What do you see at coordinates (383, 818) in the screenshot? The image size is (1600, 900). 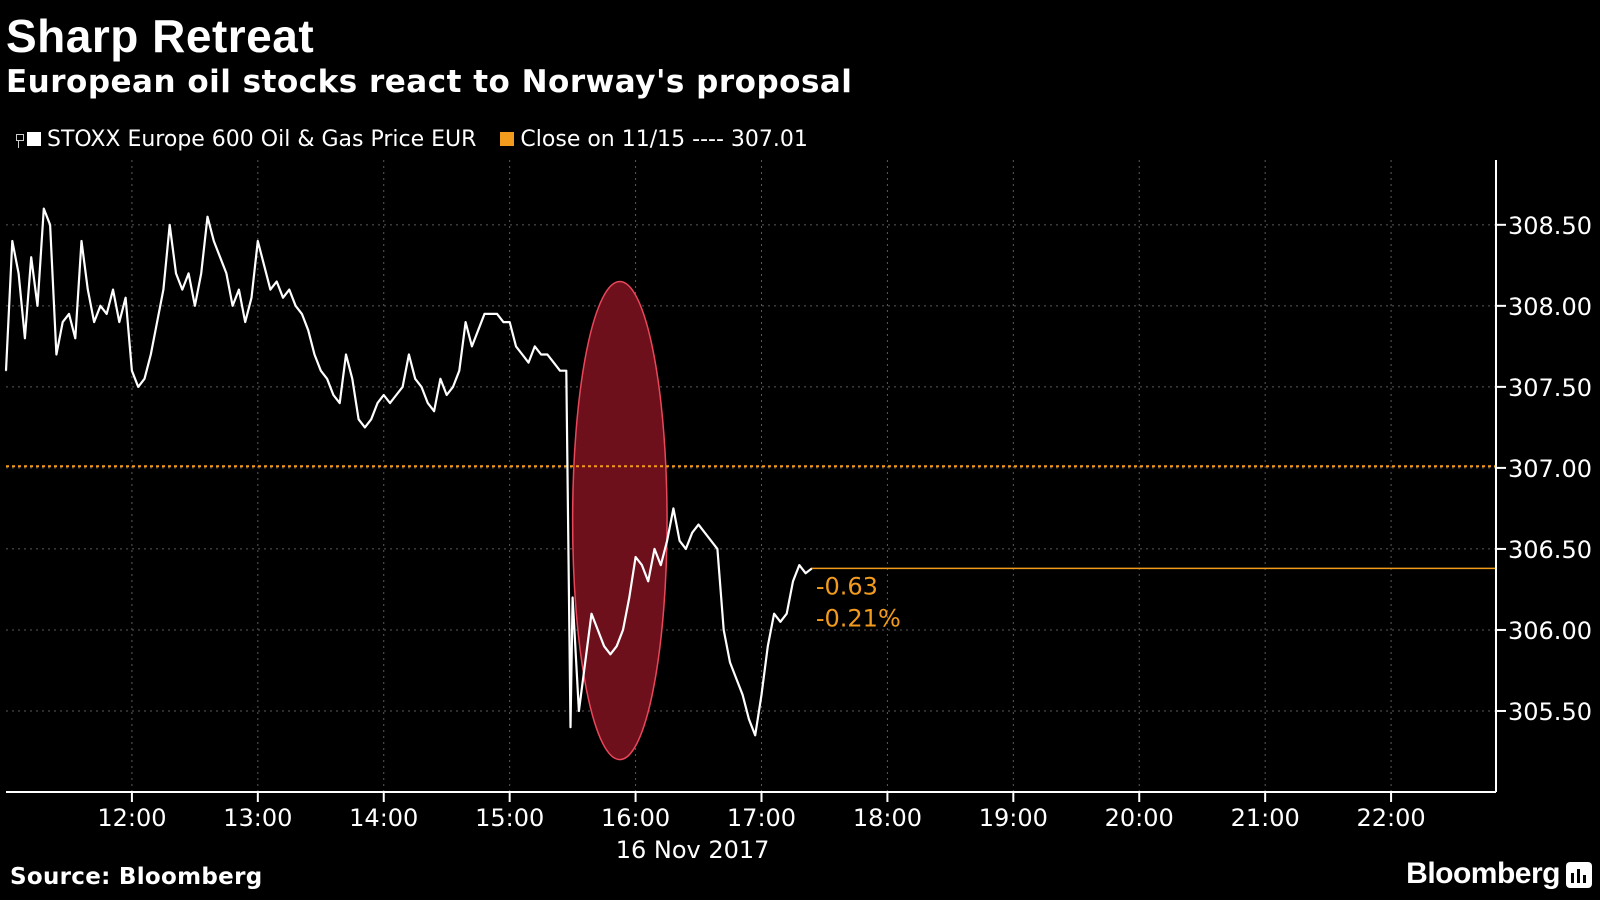 I see `x-tick-label-2: 14:00` at bounding box center [383, 818].